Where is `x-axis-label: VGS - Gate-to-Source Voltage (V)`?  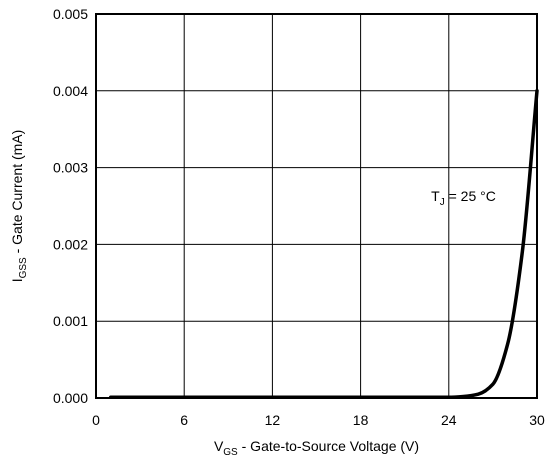 x-axis-label: VGS - Gate-to-Source Voltage (V) is located at coordinates (316, 448).